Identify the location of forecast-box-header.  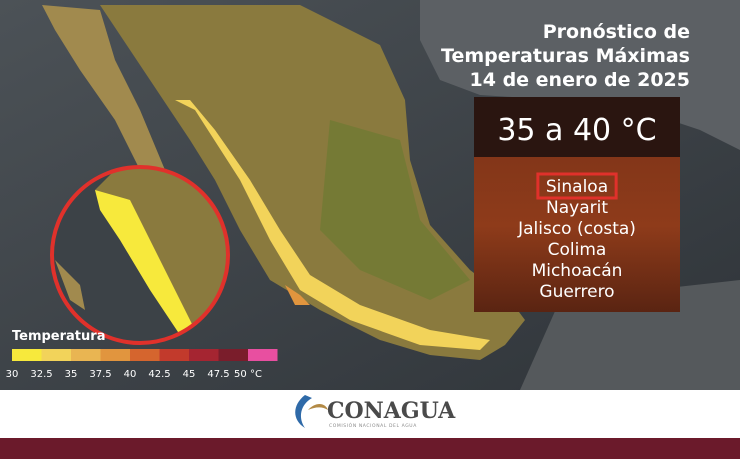
(577, 127).